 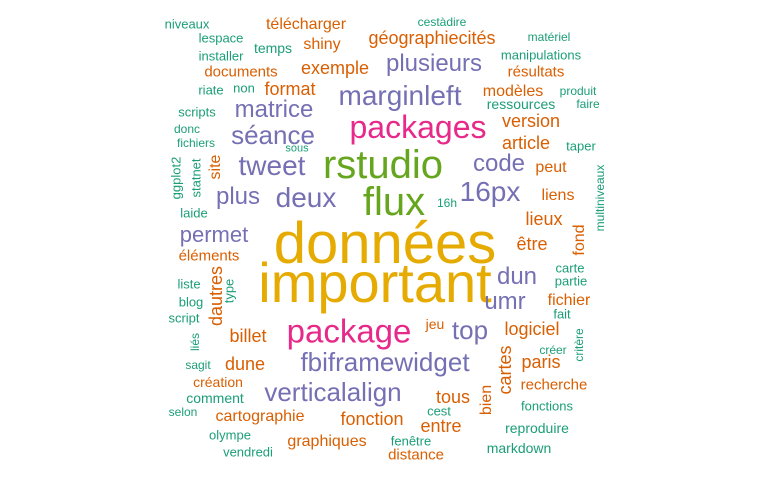 What do you see at coordinates (375, 282) in the screenshot?
I see `word-important: important` at bounding box center [375, 282].